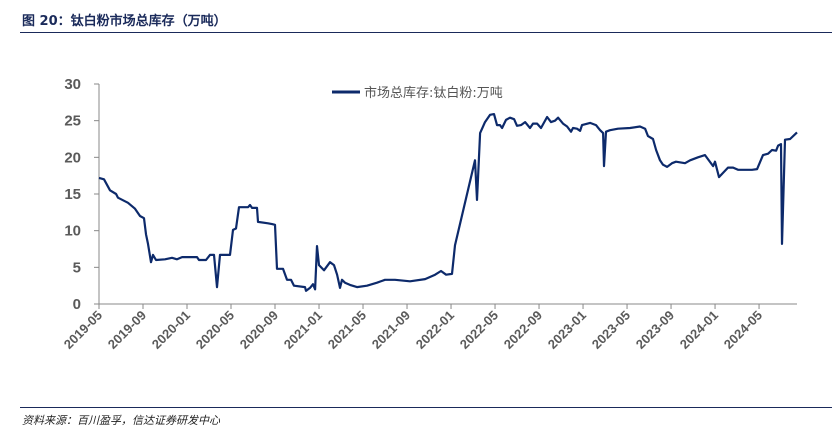  I want to click on x-tick-label: 2019-09, so click(127, 330).